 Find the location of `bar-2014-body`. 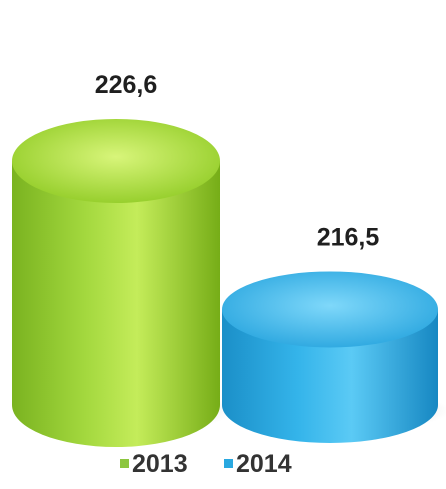

bar-2014-body is located at coordinates (330, 376).